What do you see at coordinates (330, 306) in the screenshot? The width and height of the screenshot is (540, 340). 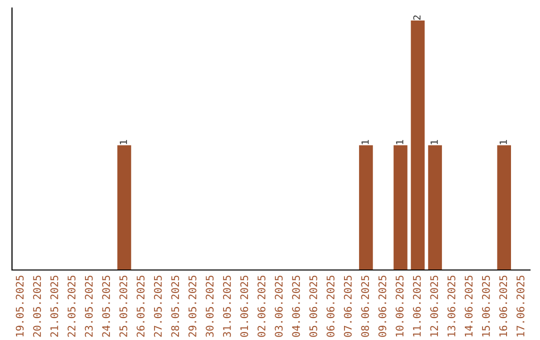 I see `x-tick-label: 06.06.2025` at bounding box center [330, 306].